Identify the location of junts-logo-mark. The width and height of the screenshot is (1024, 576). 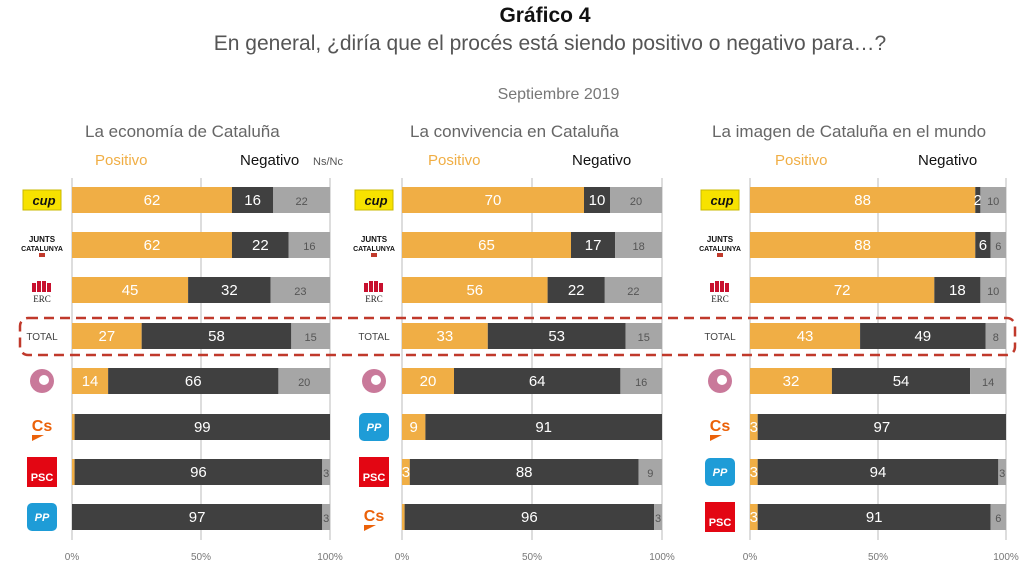
(42, 255).